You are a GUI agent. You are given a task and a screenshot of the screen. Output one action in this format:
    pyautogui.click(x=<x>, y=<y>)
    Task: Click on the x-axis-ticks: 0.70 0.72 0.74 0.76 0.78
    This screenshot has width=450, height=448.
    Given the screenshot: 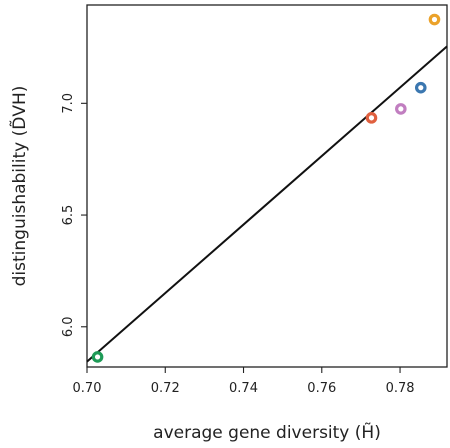 What is the action you would take?
    pyautogui.click(x=244, y=381)
    